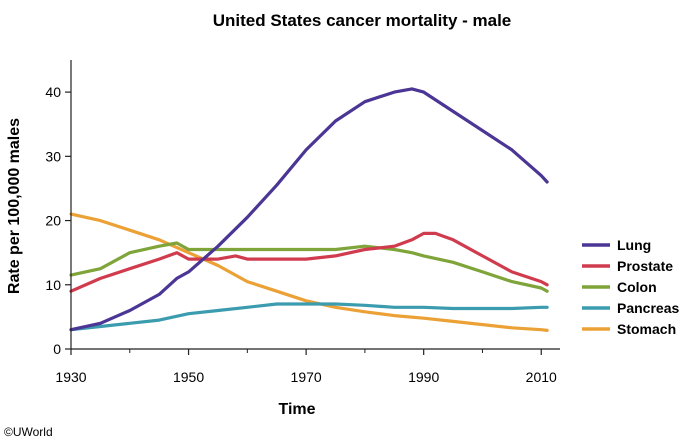 This screenshot has width=700, height=442. What do you see at coordinates (14, 206) in the screenshot?
I see `y-axis-title: Rate per 100,000 males` at bounding box center [14, 206].